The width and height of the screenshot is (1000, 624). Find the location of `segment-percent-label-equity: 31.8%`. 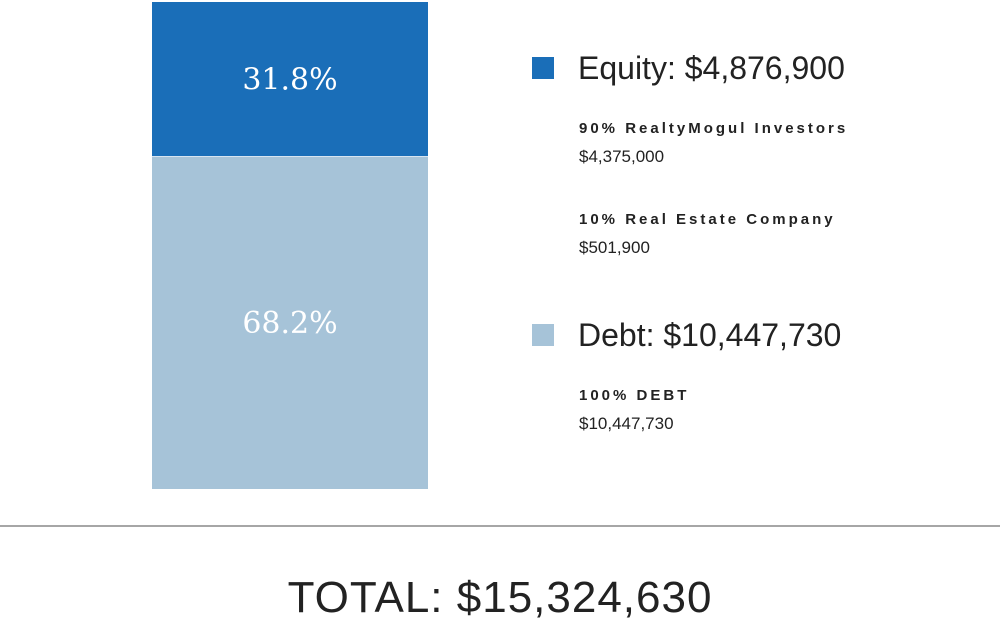

segment-percent-label-equity: 31.8% is located at coordinates (289, 79).